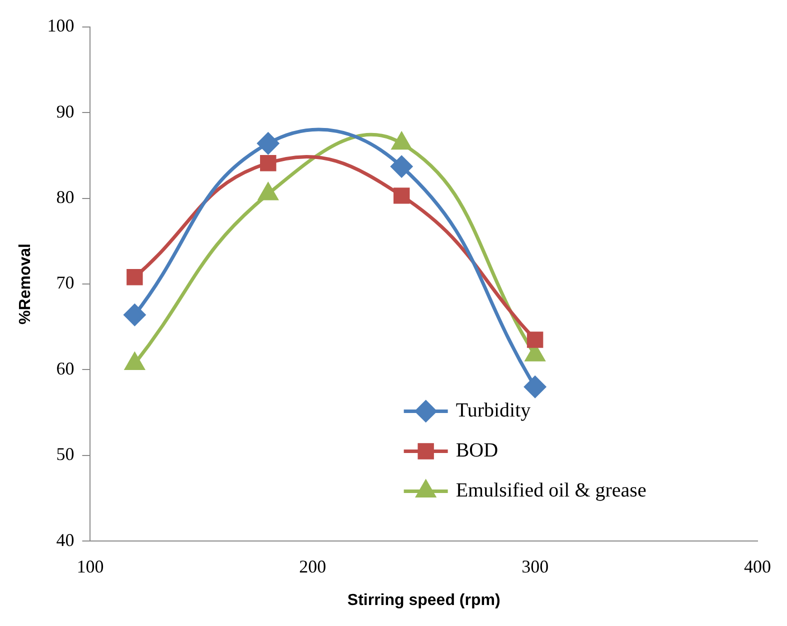  Describe the element at coordinates (65, 111) in the screenshot. I see `y-tick-label: 90` at that location.